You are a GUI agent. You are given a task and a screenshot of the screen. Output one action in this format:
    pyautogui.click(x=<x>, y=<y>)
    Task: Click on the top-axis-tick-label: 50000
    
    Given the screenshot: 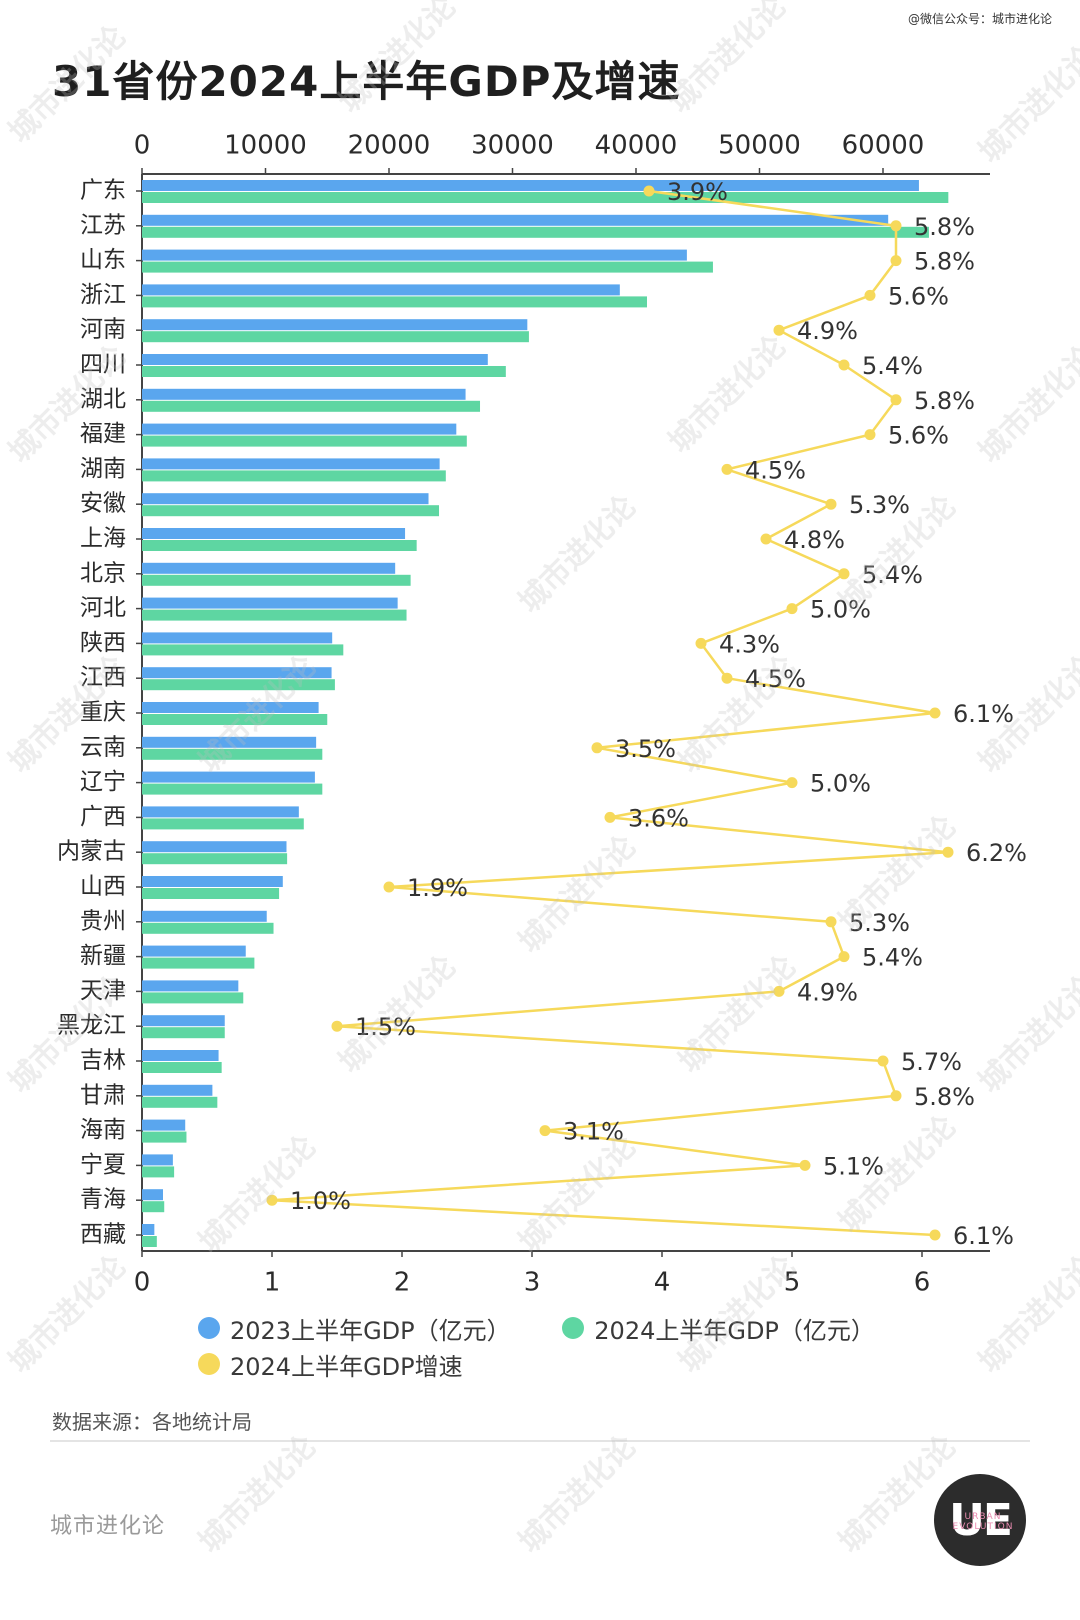 What is the action you would take?
    pyautogui.click(x=759, y=146)
    